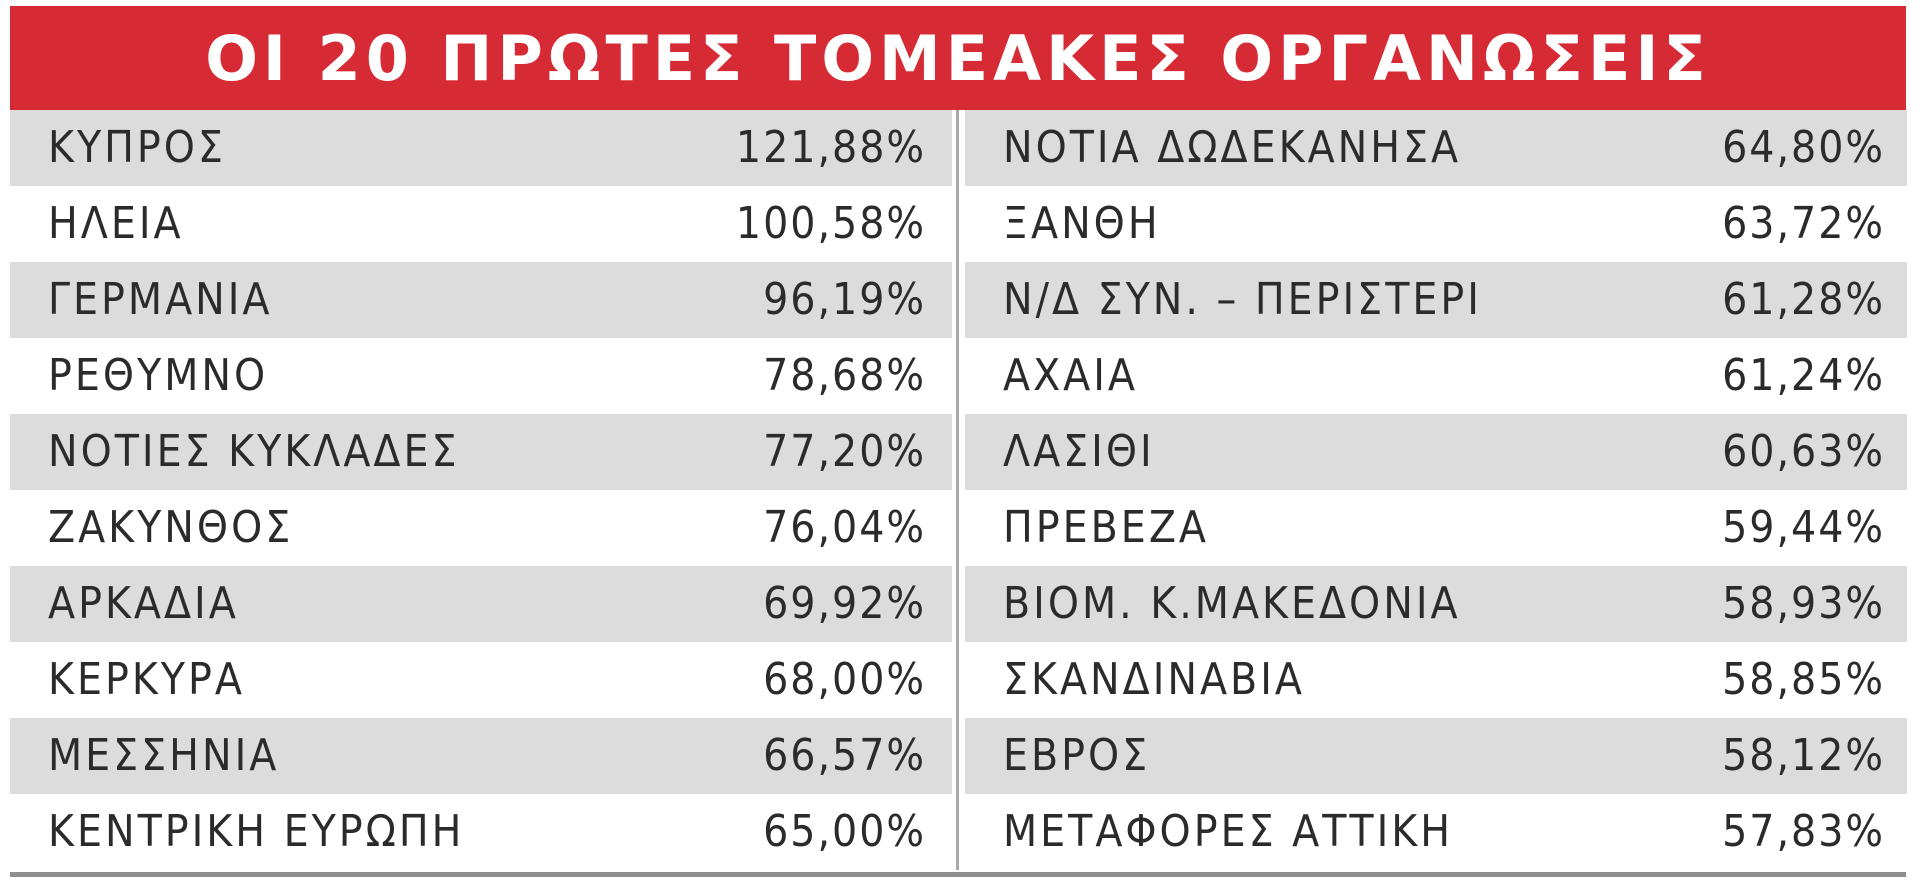 This screenshot has width=1920, height=889. I want to click on organization-name: ΕΒΡΟΣ, so click(1077, 755).